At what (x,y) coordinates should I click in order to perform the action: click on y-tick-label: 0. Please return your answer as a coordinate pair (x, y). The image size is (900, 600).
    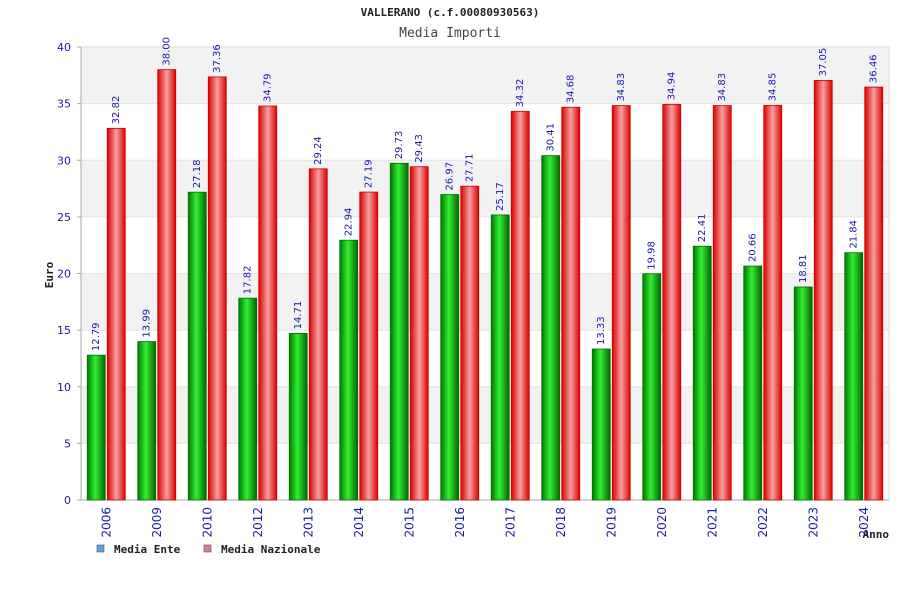
    Looking at the image, I should click on (67, 500).